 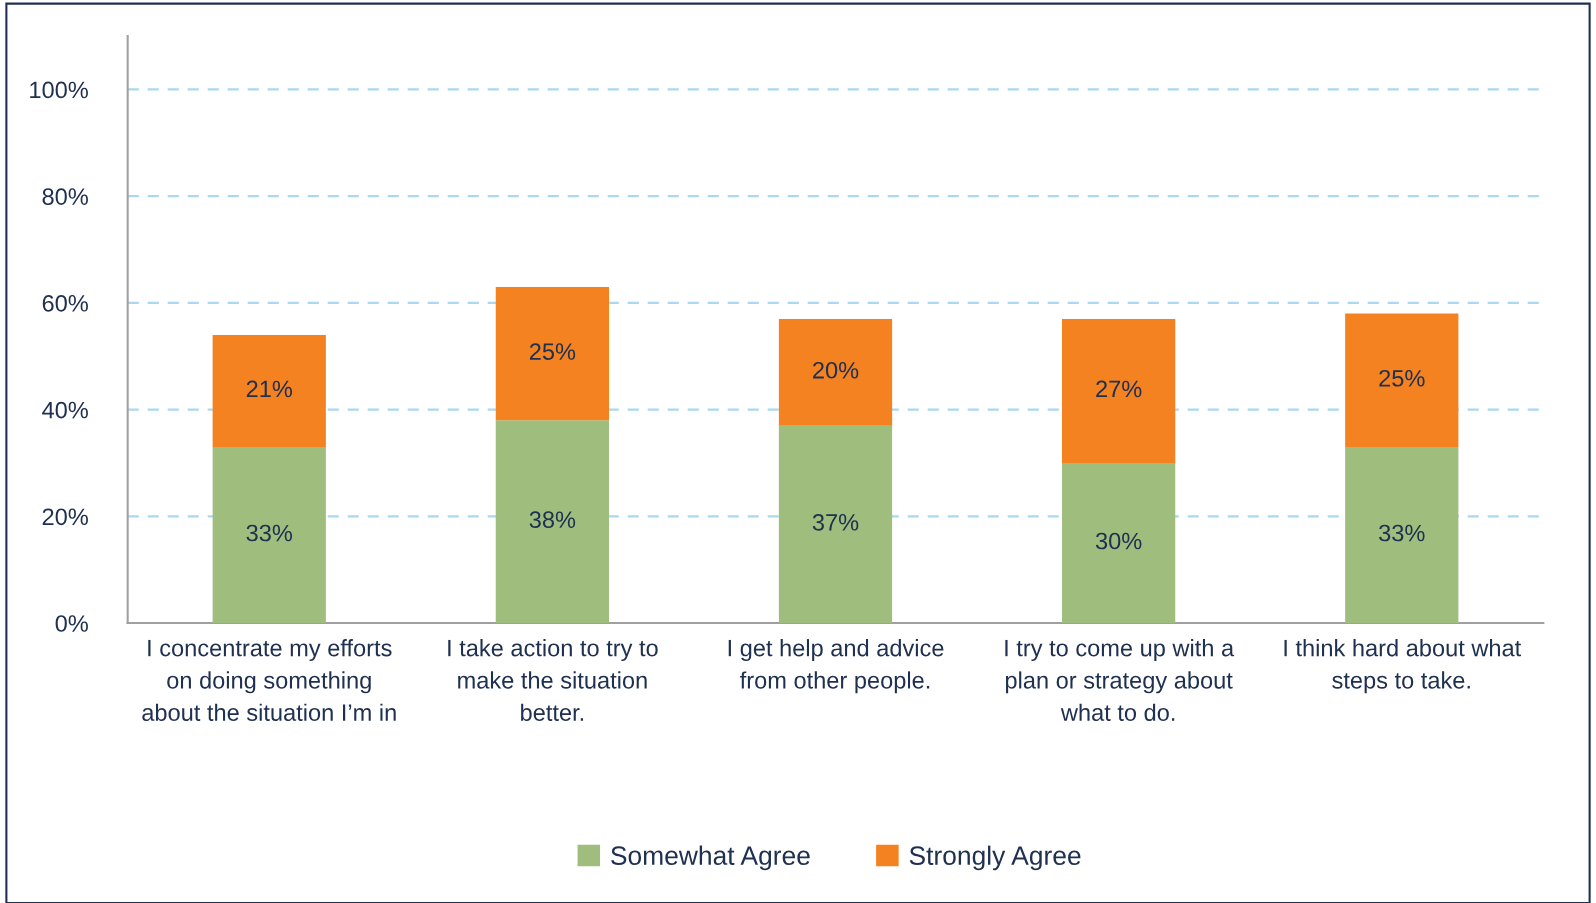 I want to click on data-label: 38%, so click(x=552, y=520).